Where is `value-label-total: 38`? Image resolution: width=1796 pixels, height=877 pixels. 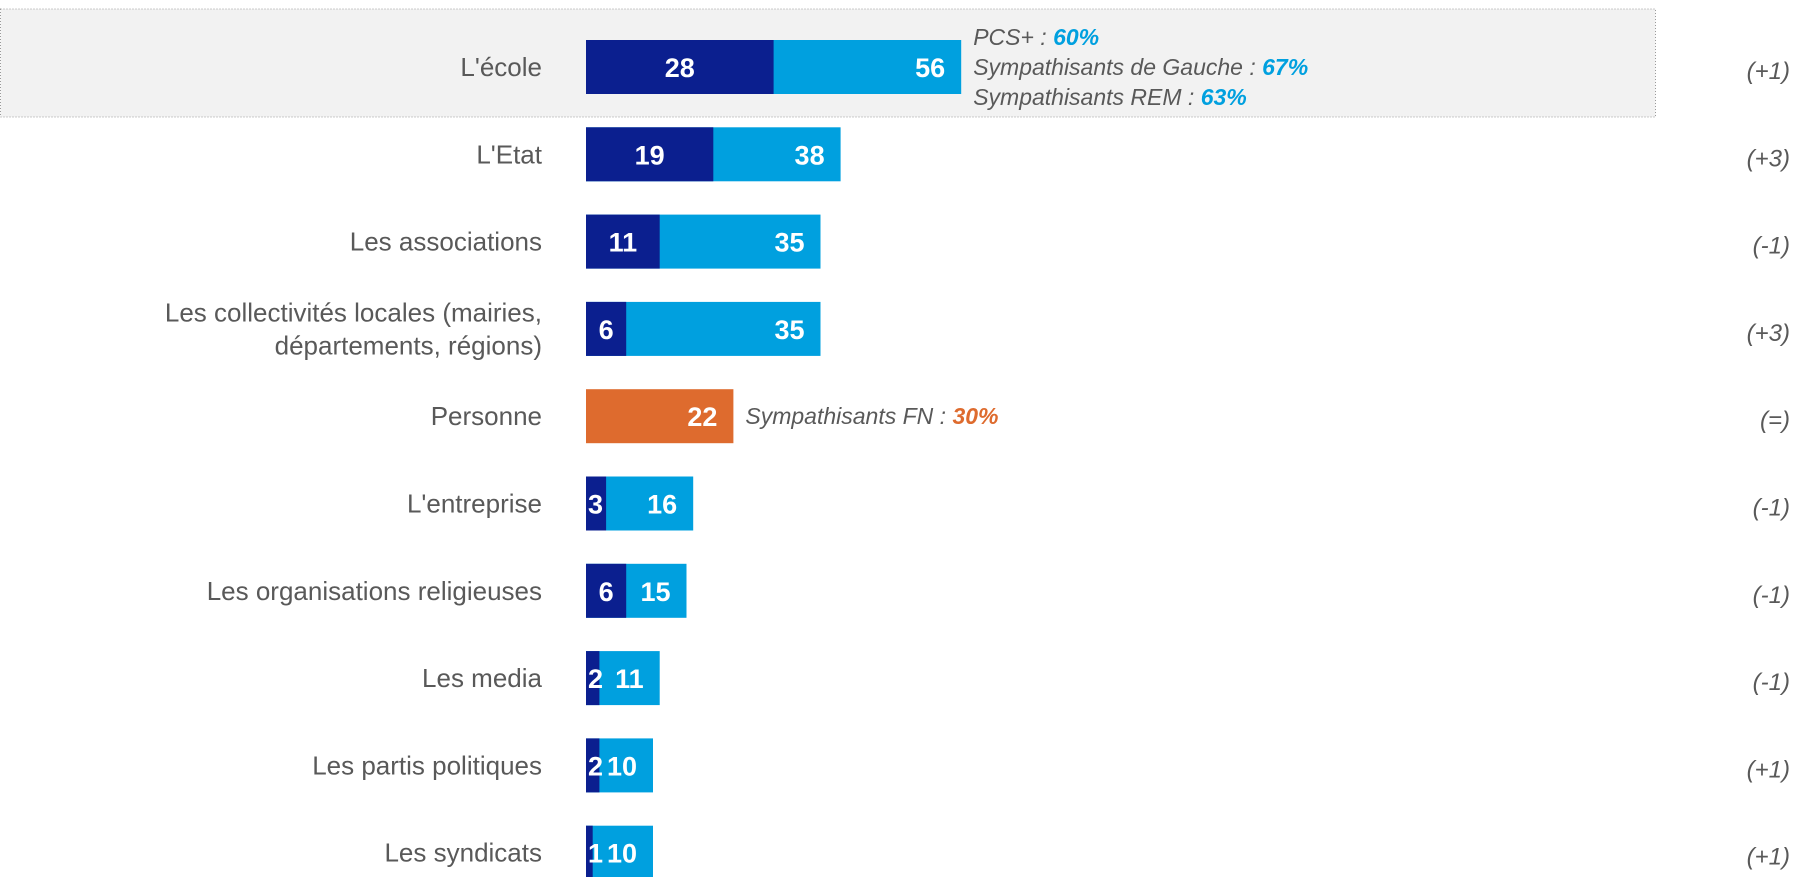 value-label-total: 38 is located at coordinates (810, 155).